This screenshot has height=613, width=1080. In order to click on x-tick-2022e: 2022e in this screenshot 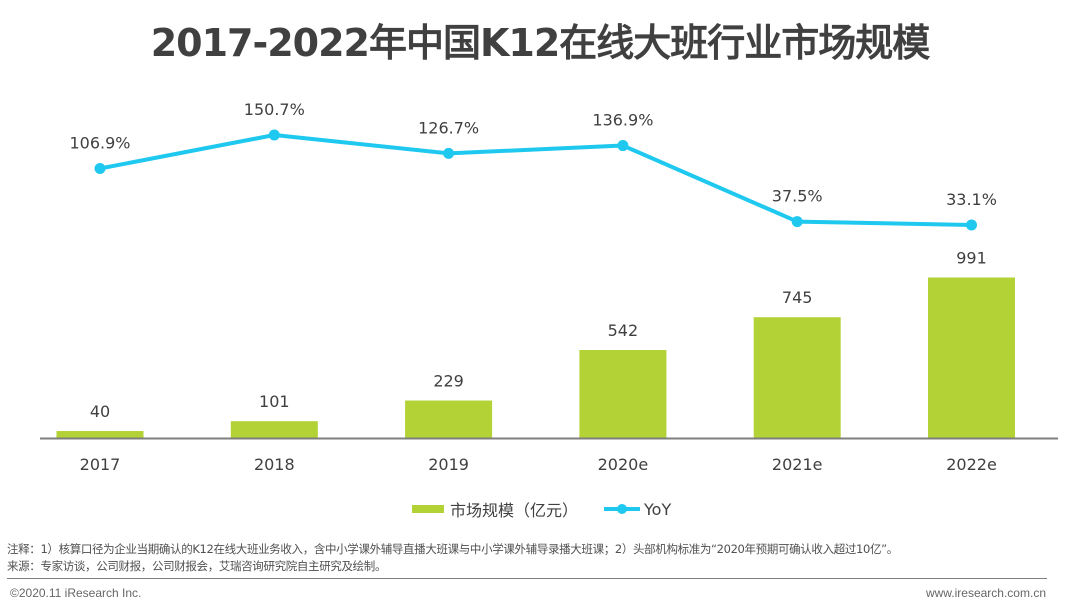, I will do `click(971, 464)`.